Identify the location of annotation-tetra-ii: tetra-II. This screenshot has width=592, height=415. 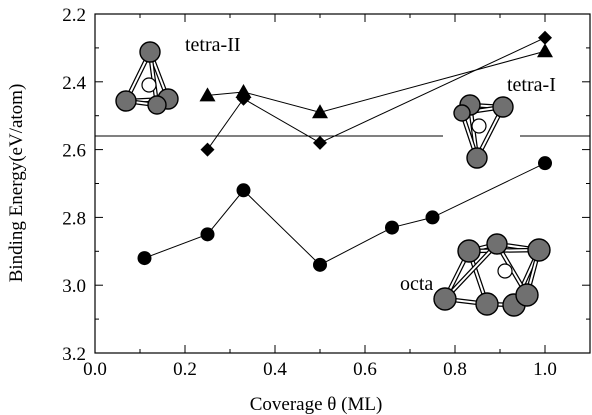
(213, 45).